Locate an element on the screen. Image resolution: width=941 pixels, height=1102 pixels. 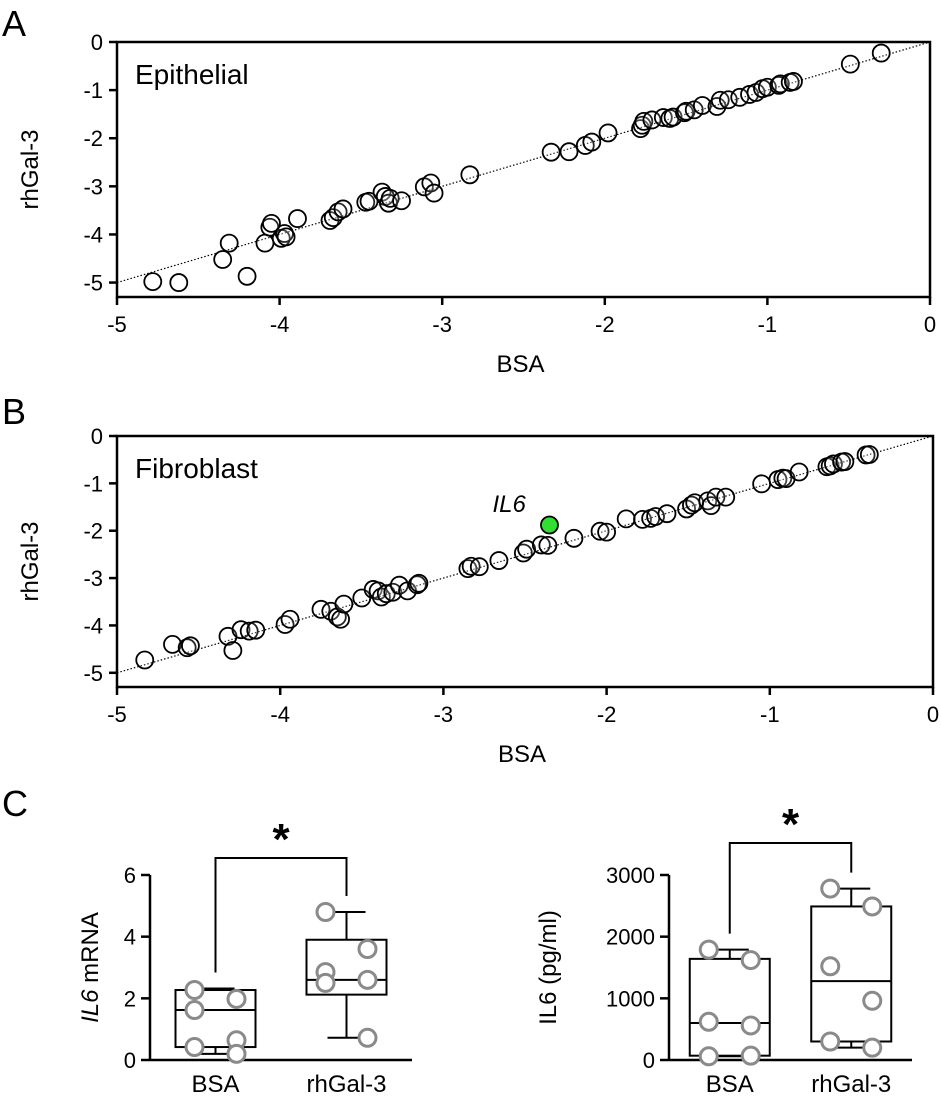
y-axis-label-unit: mRNA is located at coordinates (90, 950).